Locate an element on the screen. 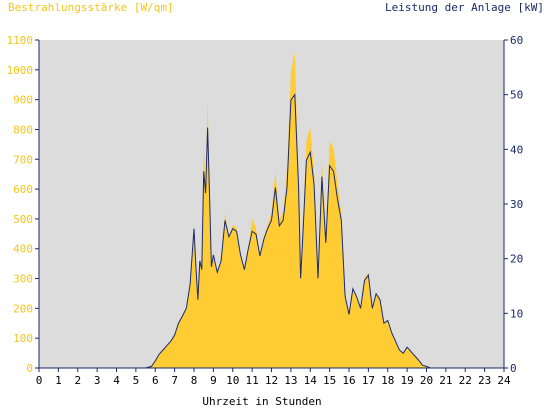 This screenshot has width=544, height=408. x-tick-label: 9 is located at coordinates (213, 380).